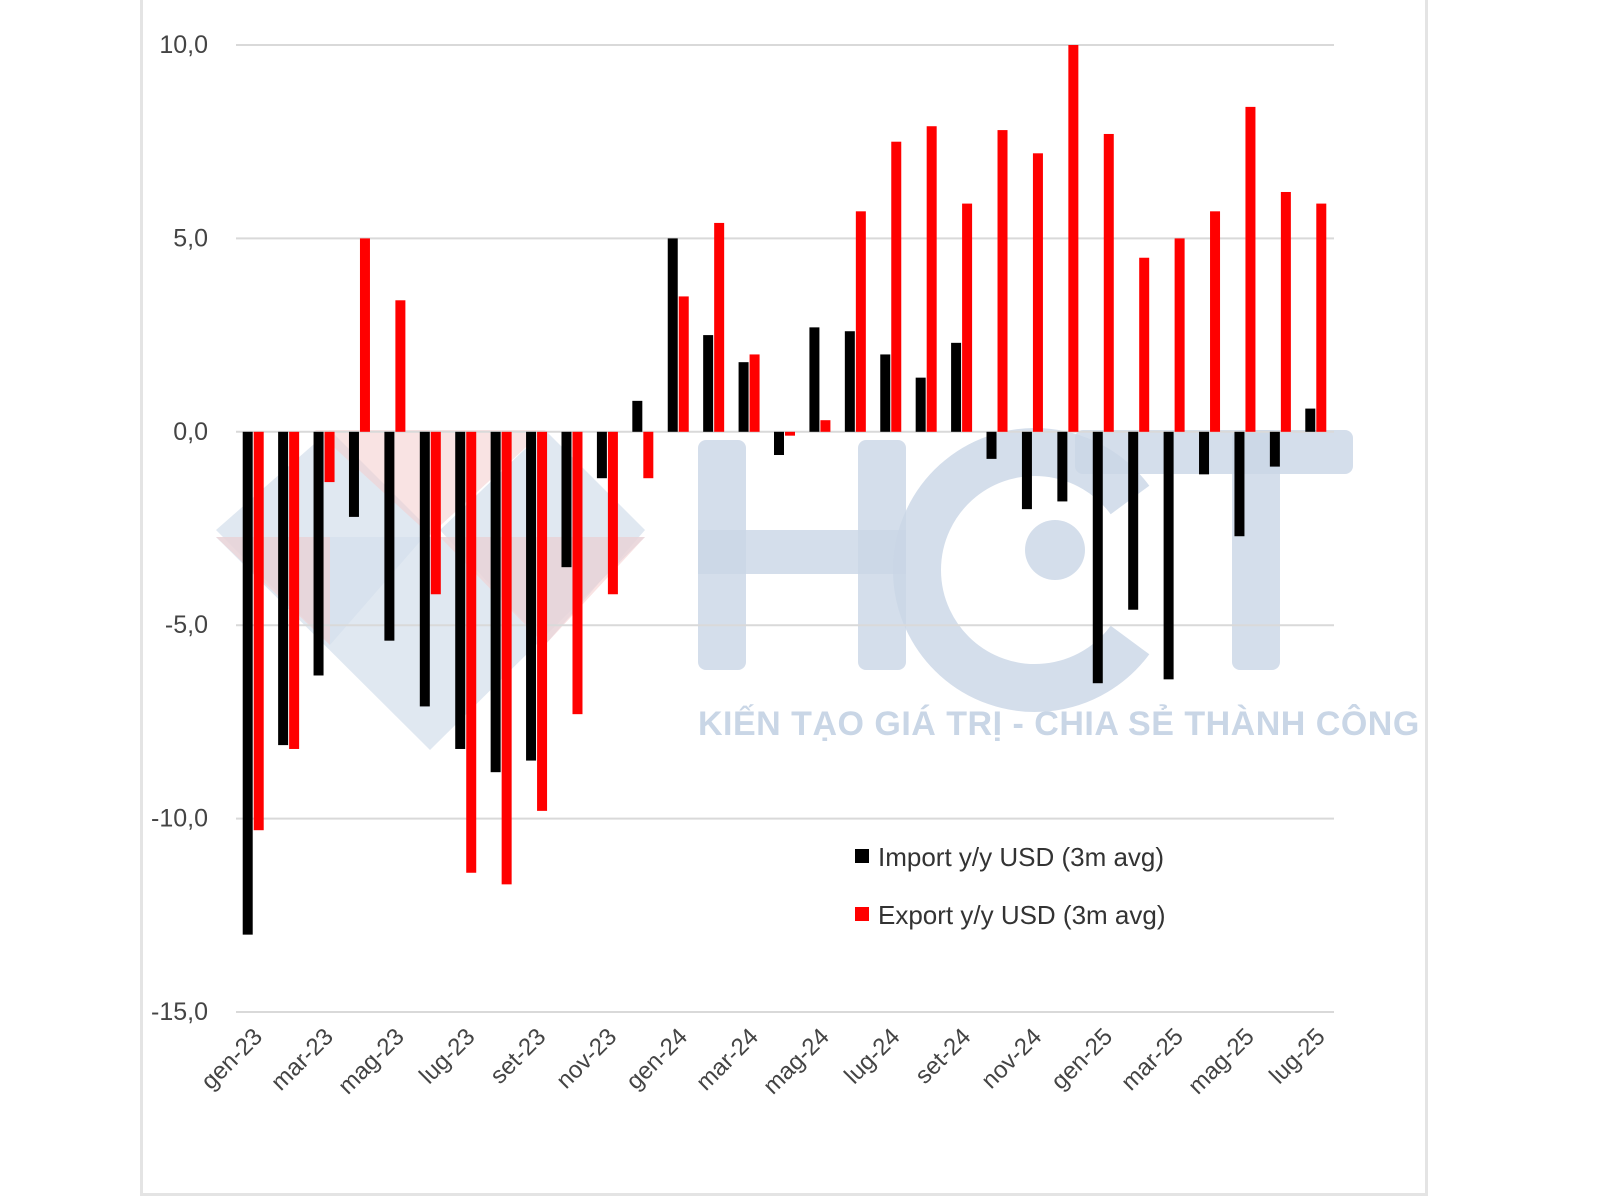 The height and width of the screenshot is (1200, 1600). What do you see at coordinates (447, 1056) in the screenshot?
I see `x-tick-label: lug-23` at bounding box center [447, 1056].